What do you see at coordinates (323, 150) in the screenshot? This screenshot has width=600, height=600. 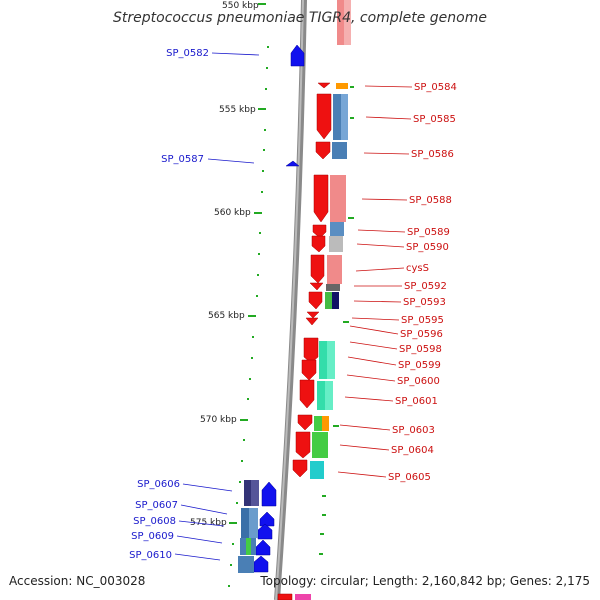 I see `gene-arrow-sp0586` at bounding box center [323, 150].